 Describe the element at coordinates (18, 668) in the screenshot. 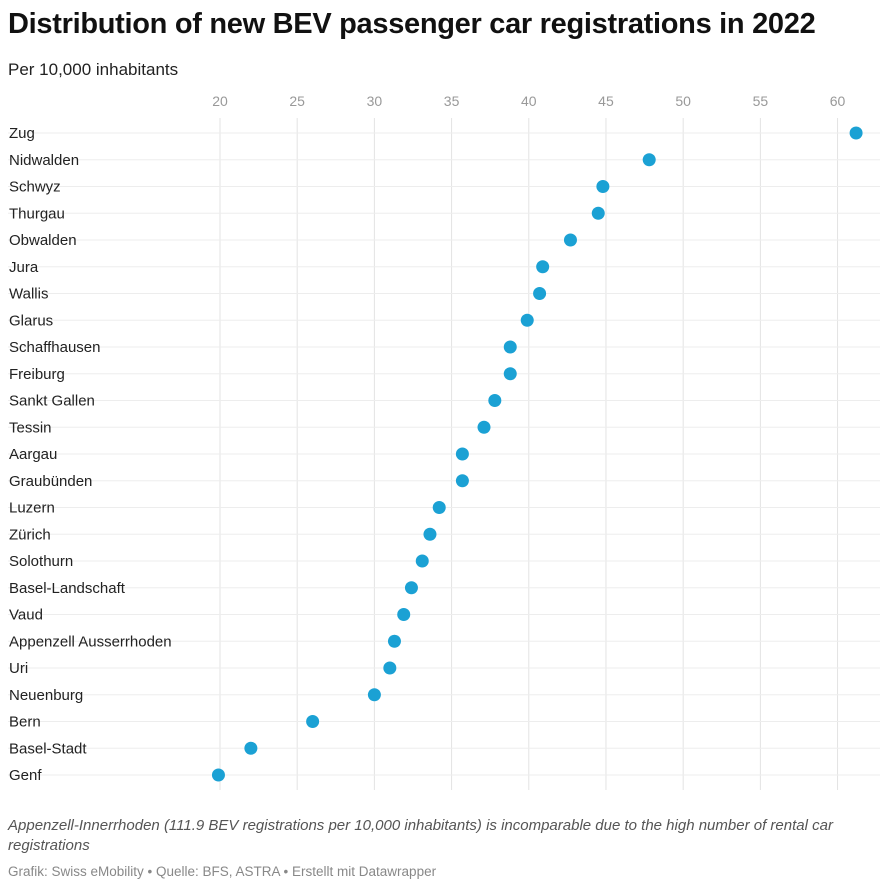

I see `category-label: Uri` at that location.